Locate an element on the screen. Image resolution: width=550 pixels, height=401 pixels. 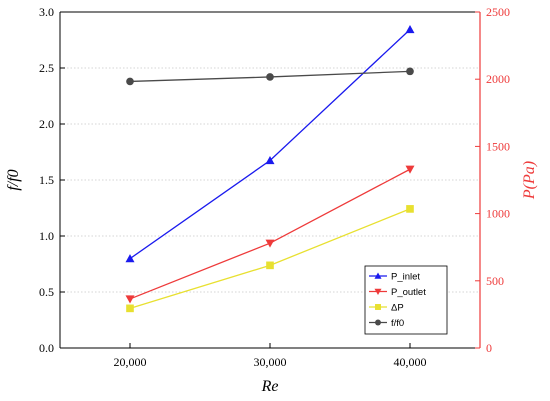
left-y-tick-label: 2.0 is located at coordinates (46, 124).